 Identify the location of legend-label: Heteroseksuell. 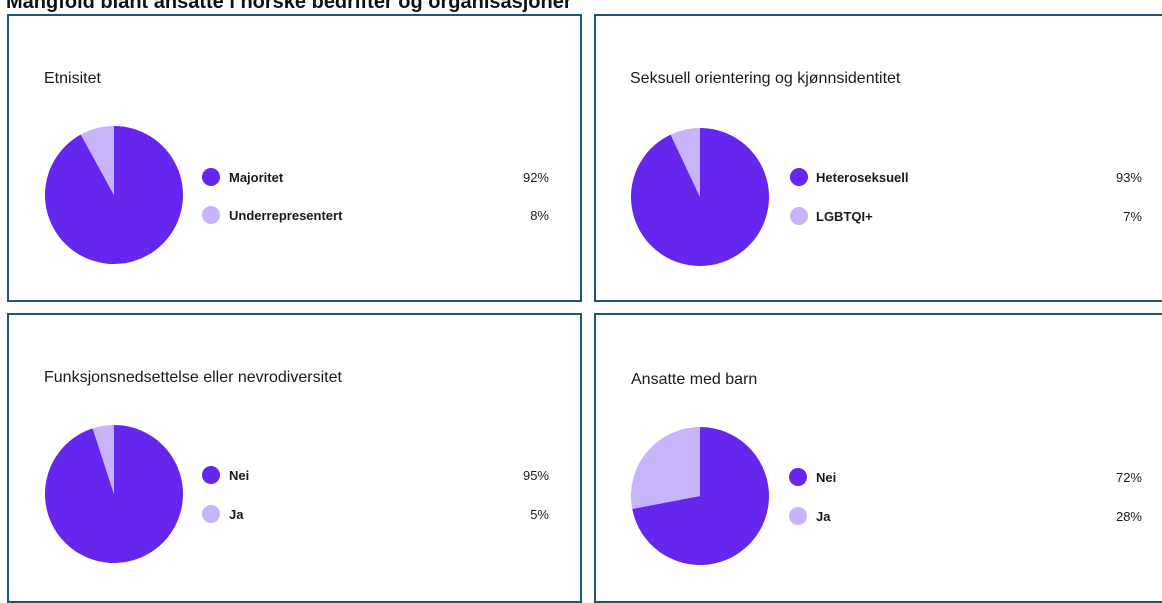
(862, 177).